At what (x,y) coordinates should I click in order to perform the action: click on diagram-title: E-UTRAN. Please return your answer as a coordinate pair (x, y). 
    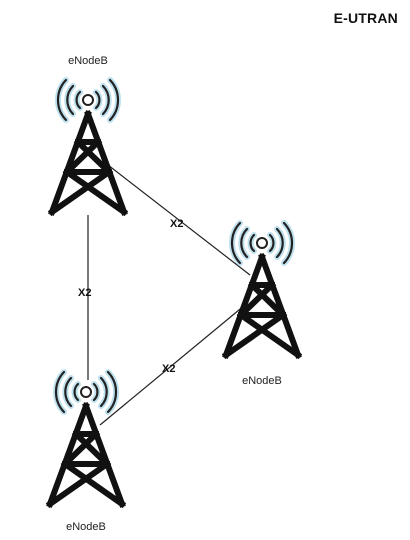
    Looking at the image, I should click on (365, 18).